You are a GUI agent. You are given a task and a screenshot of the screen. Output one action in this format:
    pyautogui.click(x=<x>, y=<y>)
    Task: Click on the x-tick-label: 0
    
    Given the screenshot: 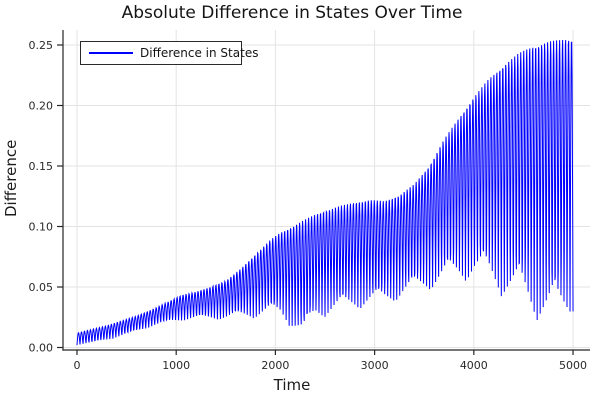 What is the action you would take?
    pyautogui.click(x=76, y=365)
    